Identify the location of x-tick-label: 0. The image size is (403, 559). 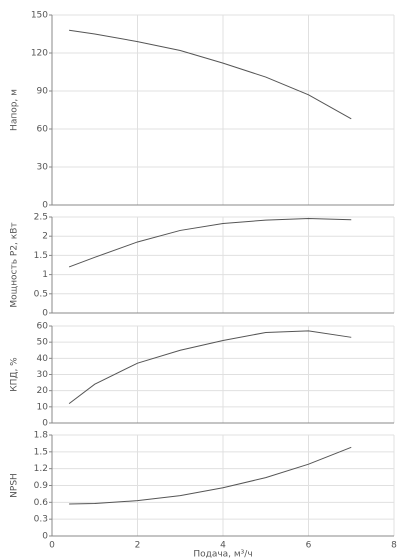
(52, 546).